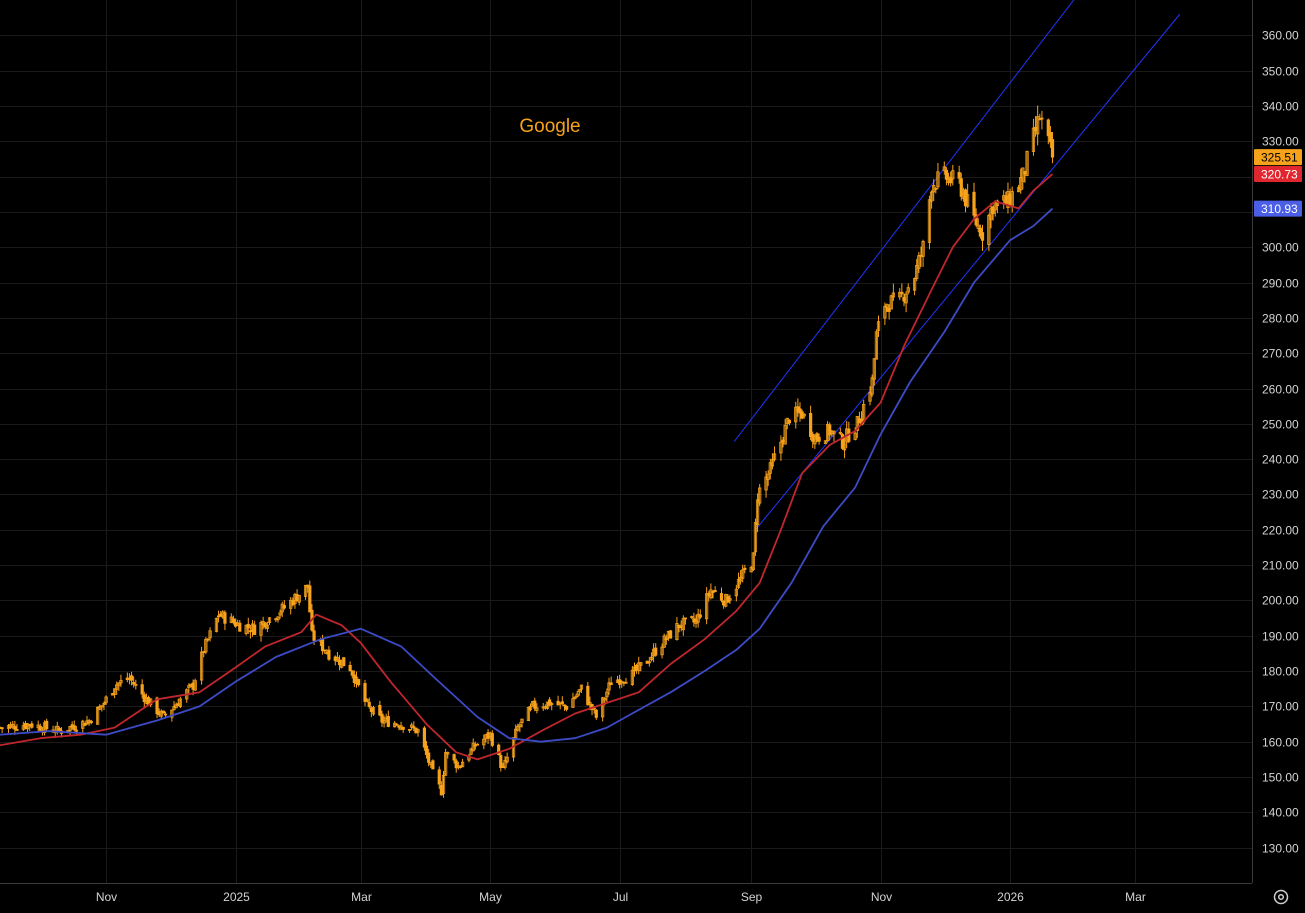  Describe the element at coordinates (1280, 425) in the screenshot. I see `y-tick-label: 250.00` at that location.